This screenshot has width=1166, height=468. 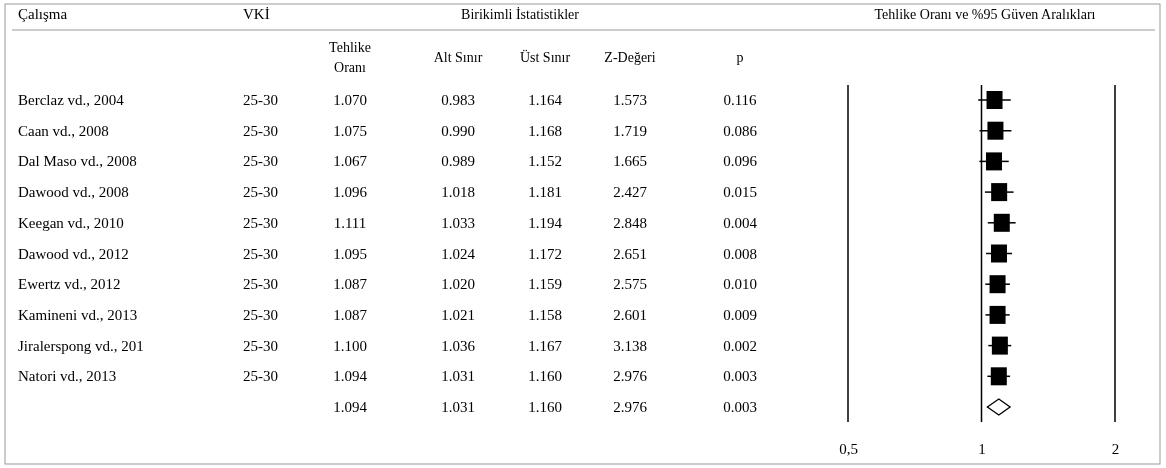 What do you see at coordinates (545, 161) in the screenshot?
I see `text: 1.152` at bounding box center [545, 161].